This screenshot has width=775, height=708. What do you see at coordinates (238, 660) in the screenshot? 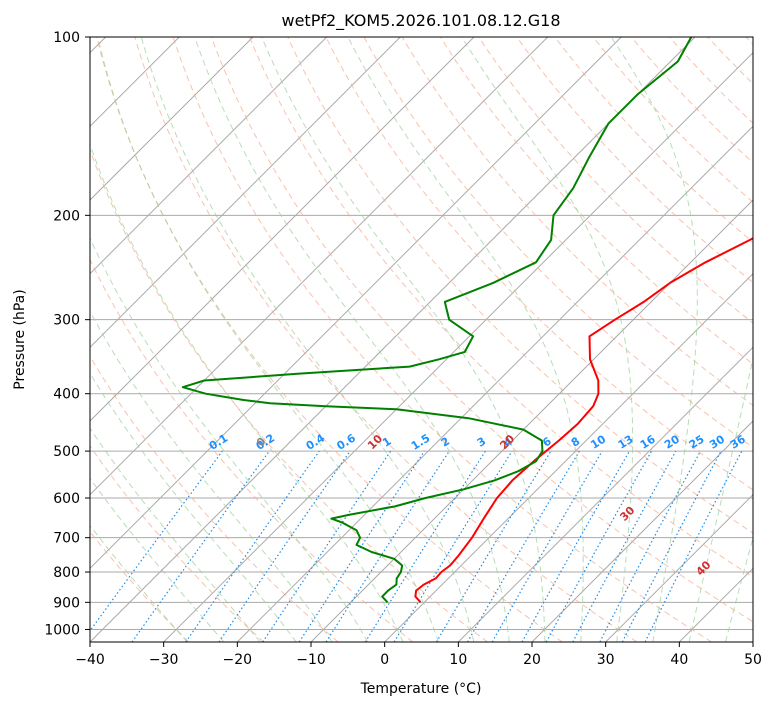
I see `x-tick-label: −20` at bounding box center [238, 660].